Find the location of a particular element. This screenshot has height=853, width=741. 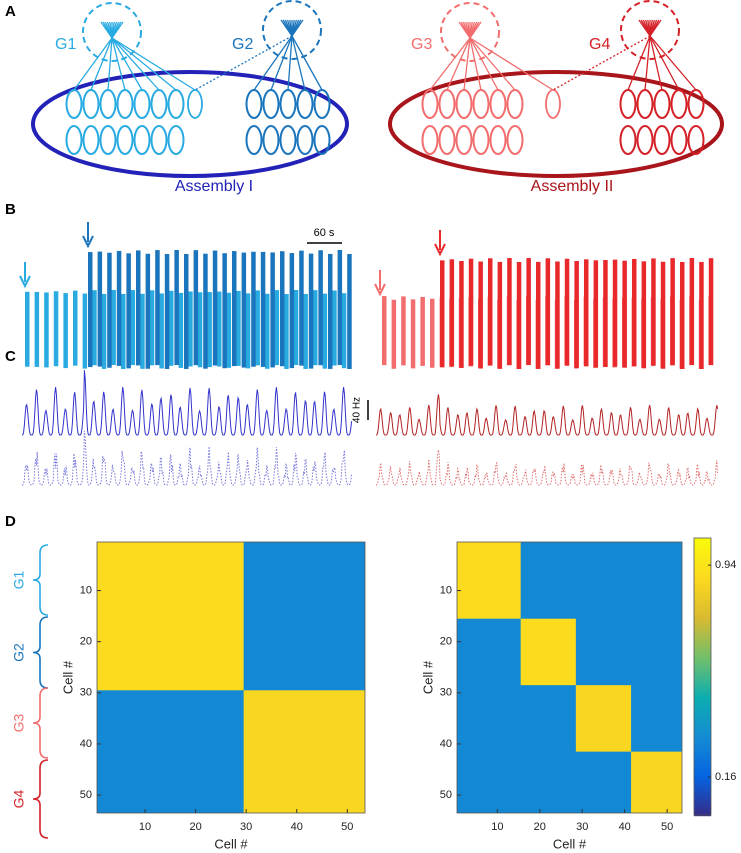

group-circle is located at coordinates (650, 30).